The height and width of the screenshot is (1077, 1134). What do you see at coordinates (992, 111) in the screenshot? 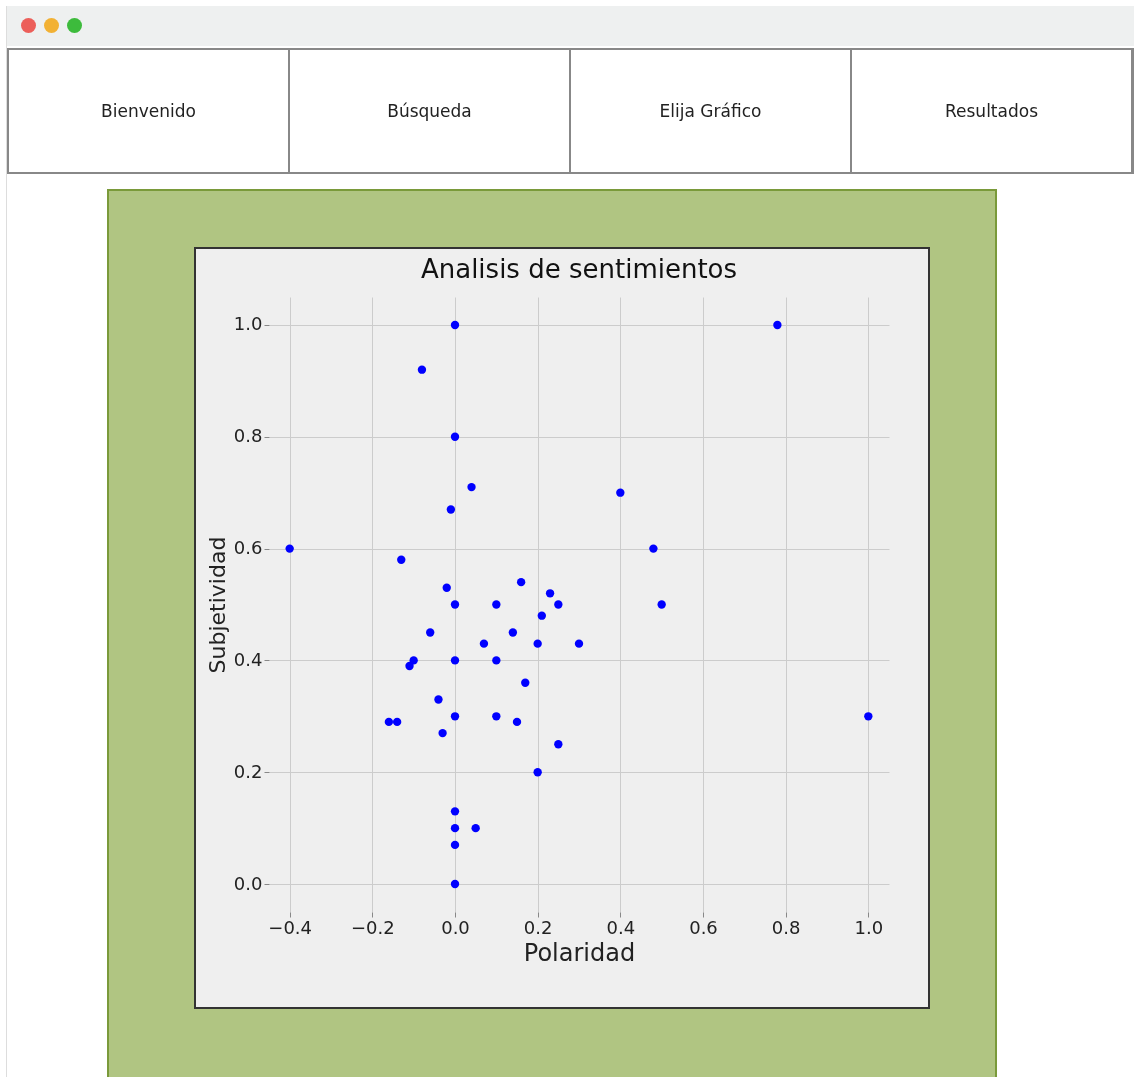
I see `text: Resultados` at bounding box center [992, 111].